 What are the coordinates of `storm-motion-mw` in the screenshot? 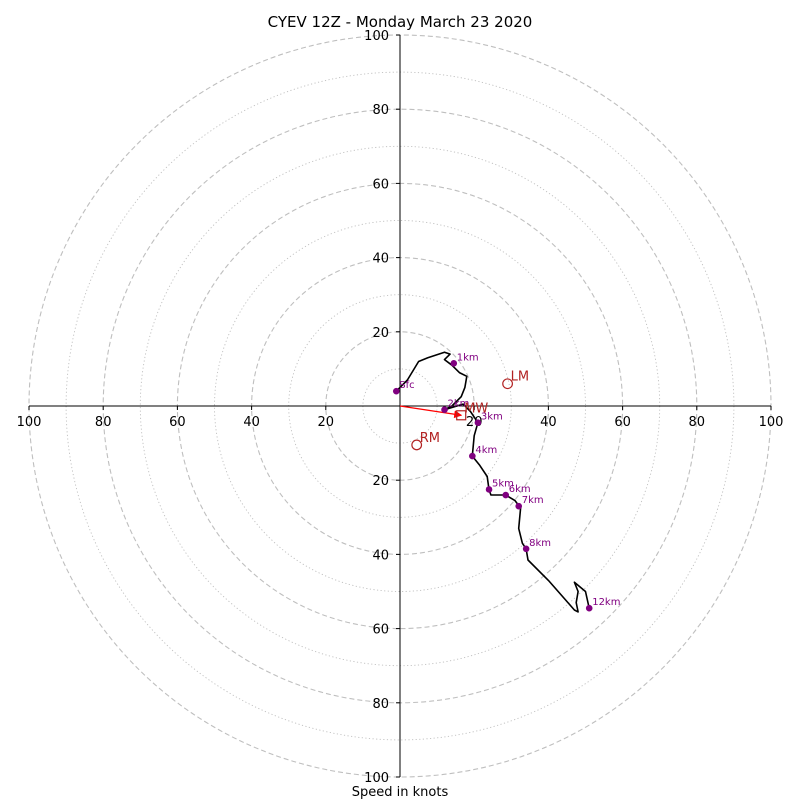 It's located at (461, 415).